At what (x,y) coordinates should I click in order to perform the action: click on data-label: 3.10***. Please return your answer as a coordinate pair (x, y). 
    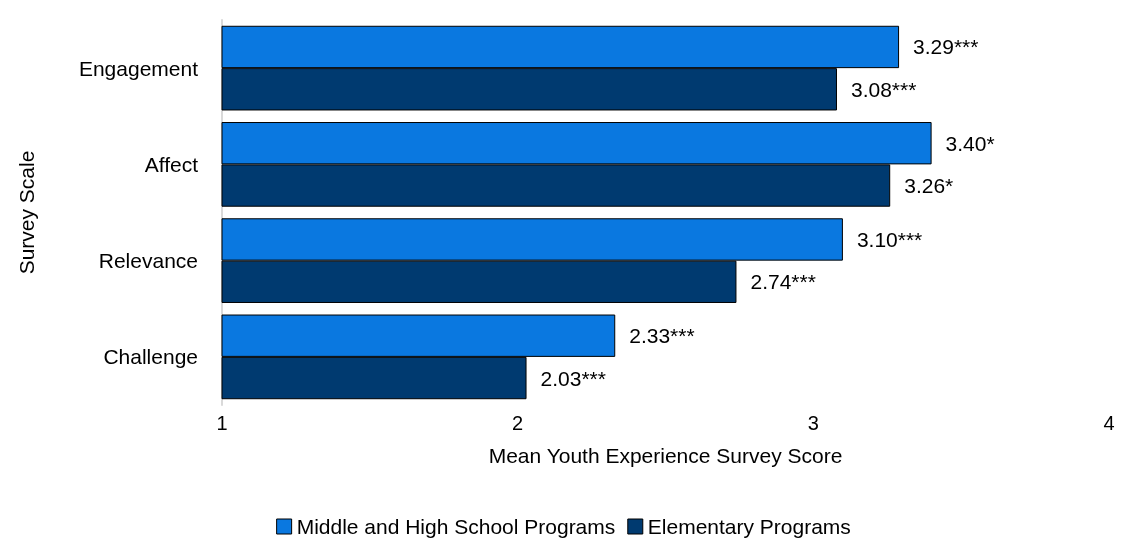
    Looking at the image, I should click on (889, 239).